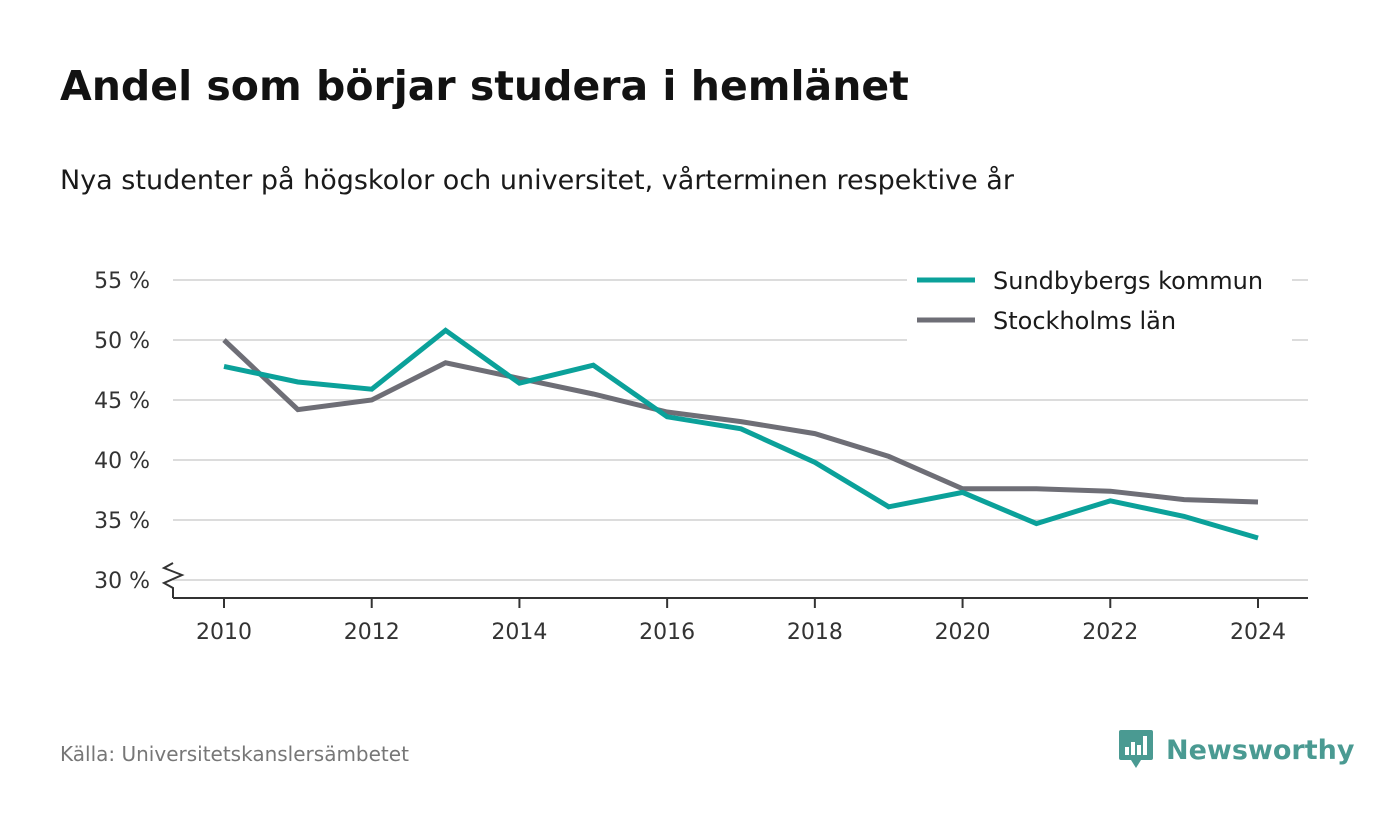 This screenshot has width=1400, height=831. Describe the element at coordinates (1260, 750) in the screenshot. I see `brand-name: Newsworthy` at that location.